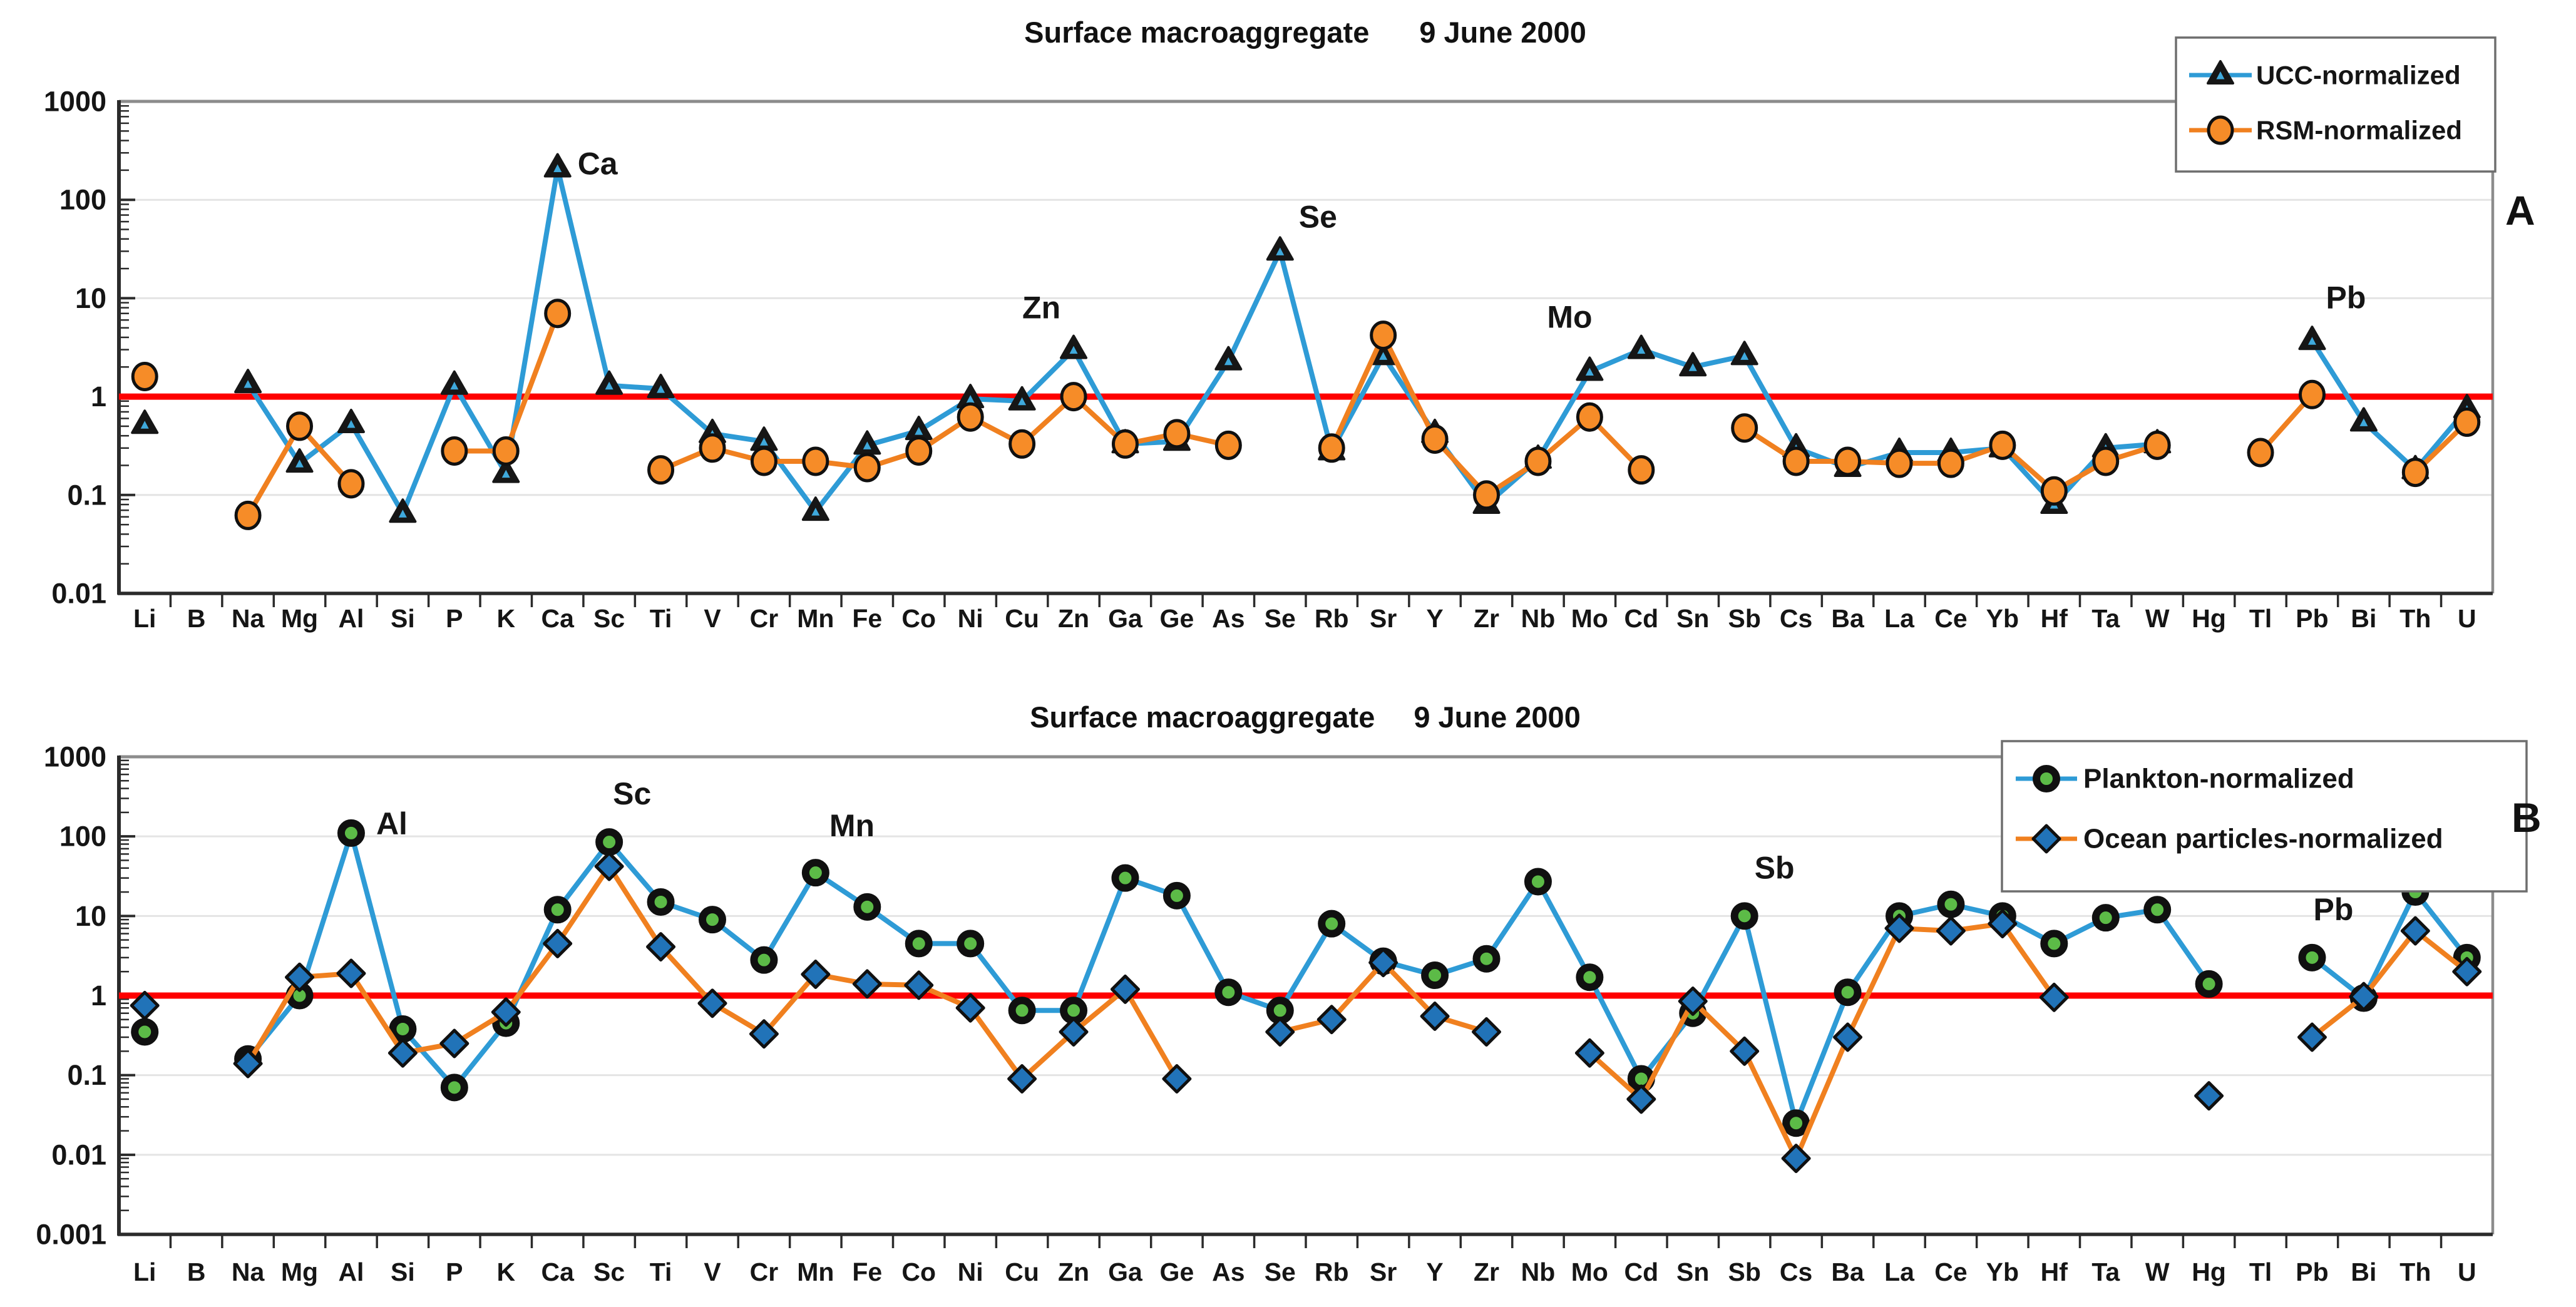 The width and height of the screenshot is (2576, 1307). I want to click on panel-b-title: Surface macroaggregate 9 June 2000, so click(1305, 717).